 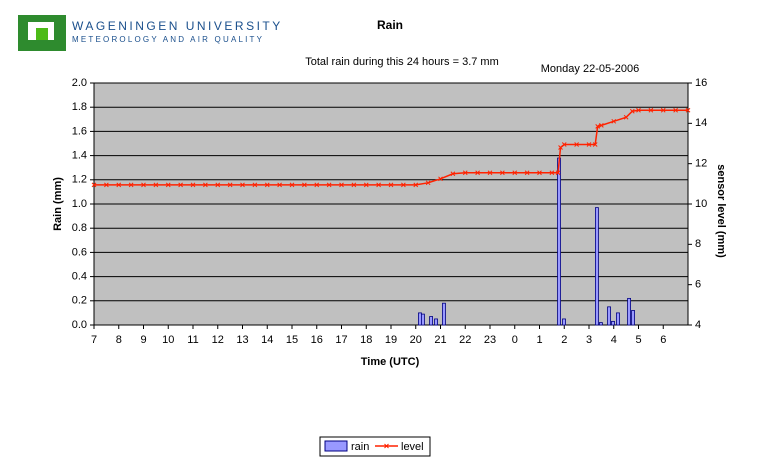 What do you see at coordinates (79, 156) in the screenshot?
I see `y-tick-label: 1.4` at bounding box center [79, 156].